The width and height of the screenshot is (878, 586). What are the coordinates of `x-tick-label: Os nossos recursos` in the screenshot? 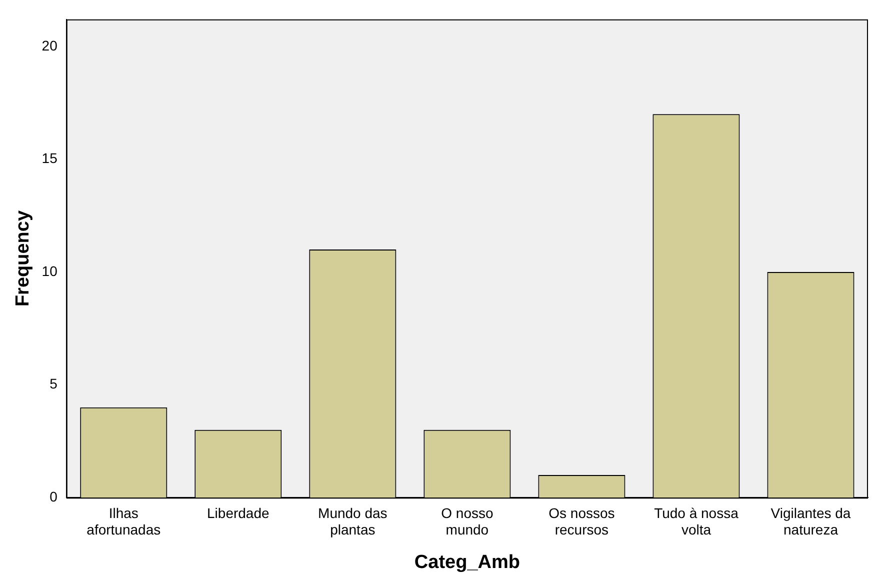 It's located at (581, 521).